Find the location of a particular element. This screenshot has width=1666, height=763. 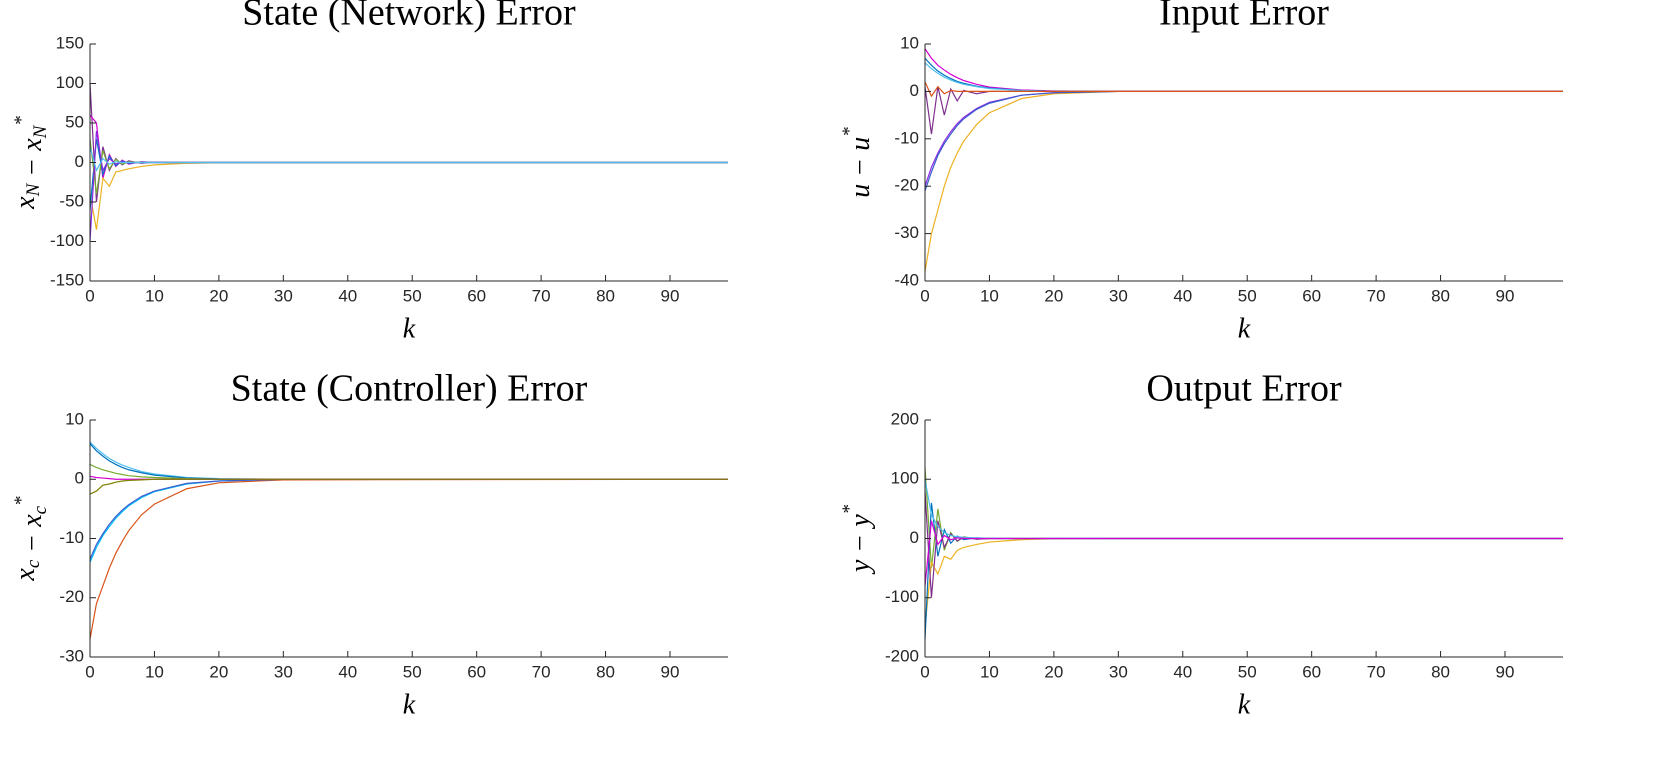

y-axis-label: xc − xc* is located at coordinates (30, 539).